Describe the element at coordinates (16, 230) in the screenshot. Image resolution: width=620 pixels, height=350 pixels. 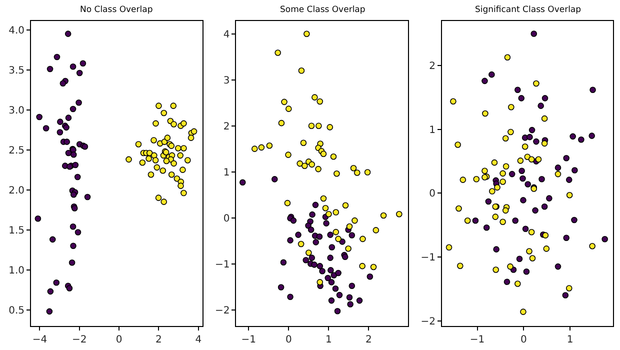
I see `y-tick-label: 1.5` at that location.